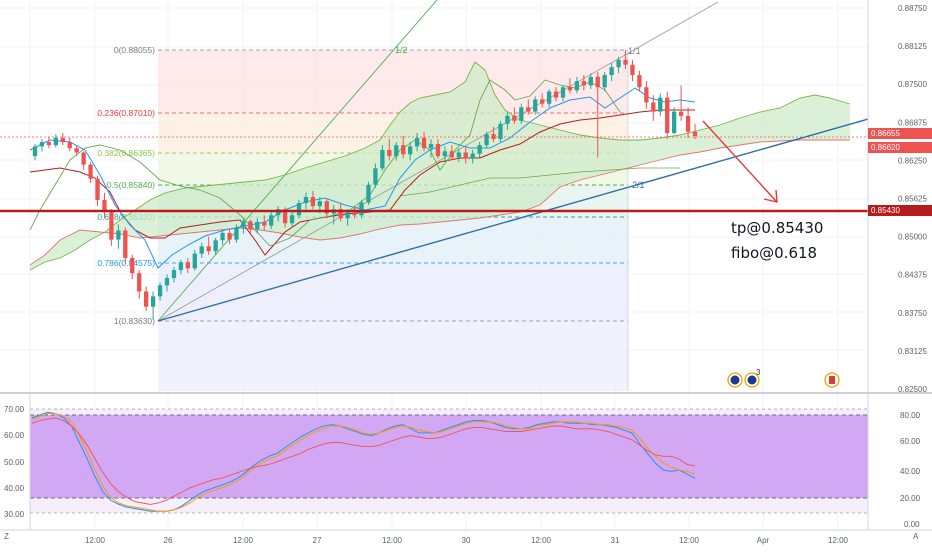 This screenshot has width=932, height=555. I want to click on forecast-arrow, so click(740, 161).